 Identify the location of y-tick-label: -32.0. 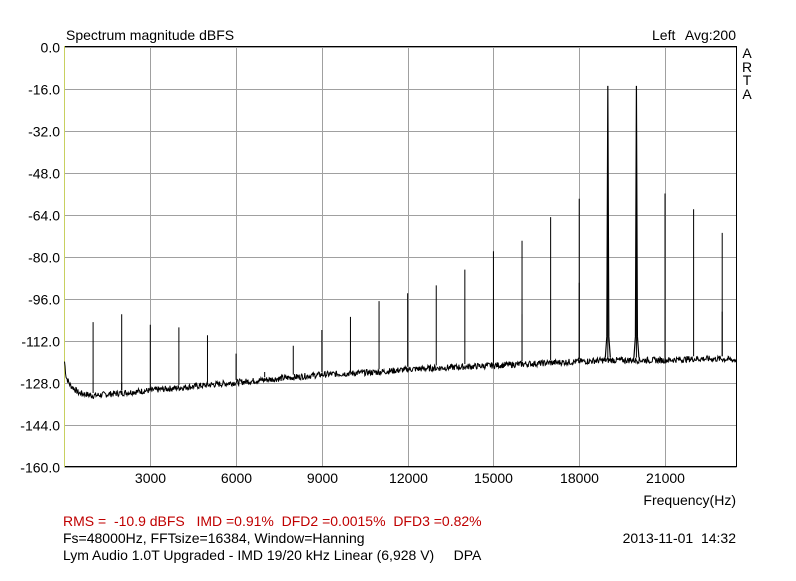
(44, 132).